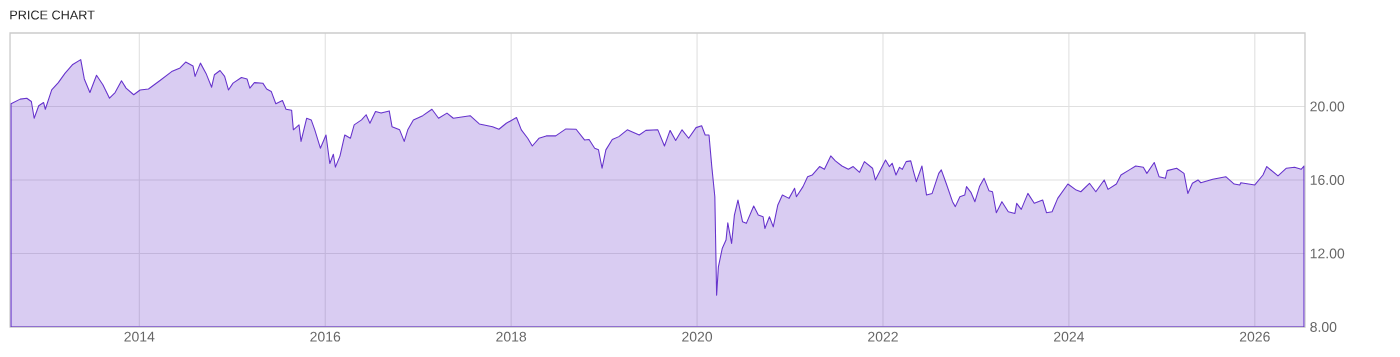 The width and height of the screenshot is (1400, 357). What do you see at coordinates (52, 15) in the screenshot?
I see `chart-title: PRICE CHART` at bounding box center [52, 15].